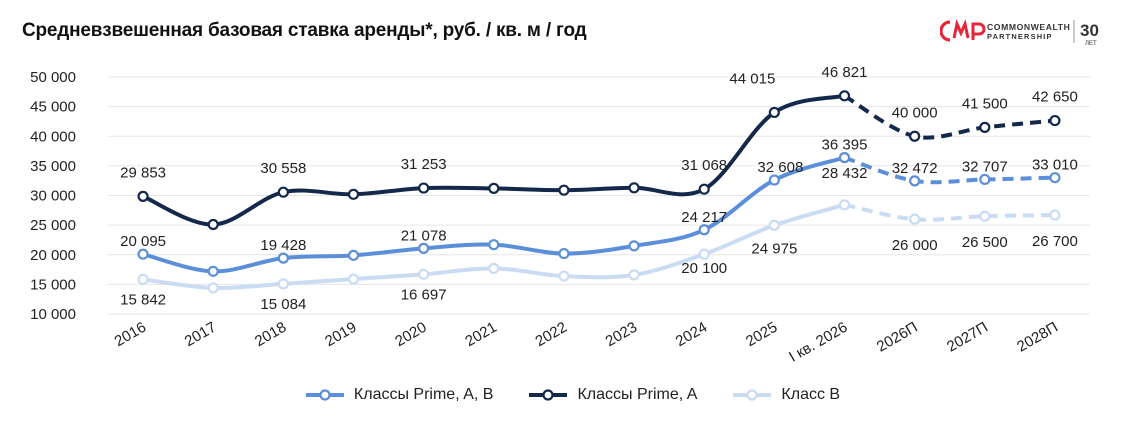  Describe the element at coordinates (774, 248) in the screenshot. I see `data-label: 24 975` at that location.